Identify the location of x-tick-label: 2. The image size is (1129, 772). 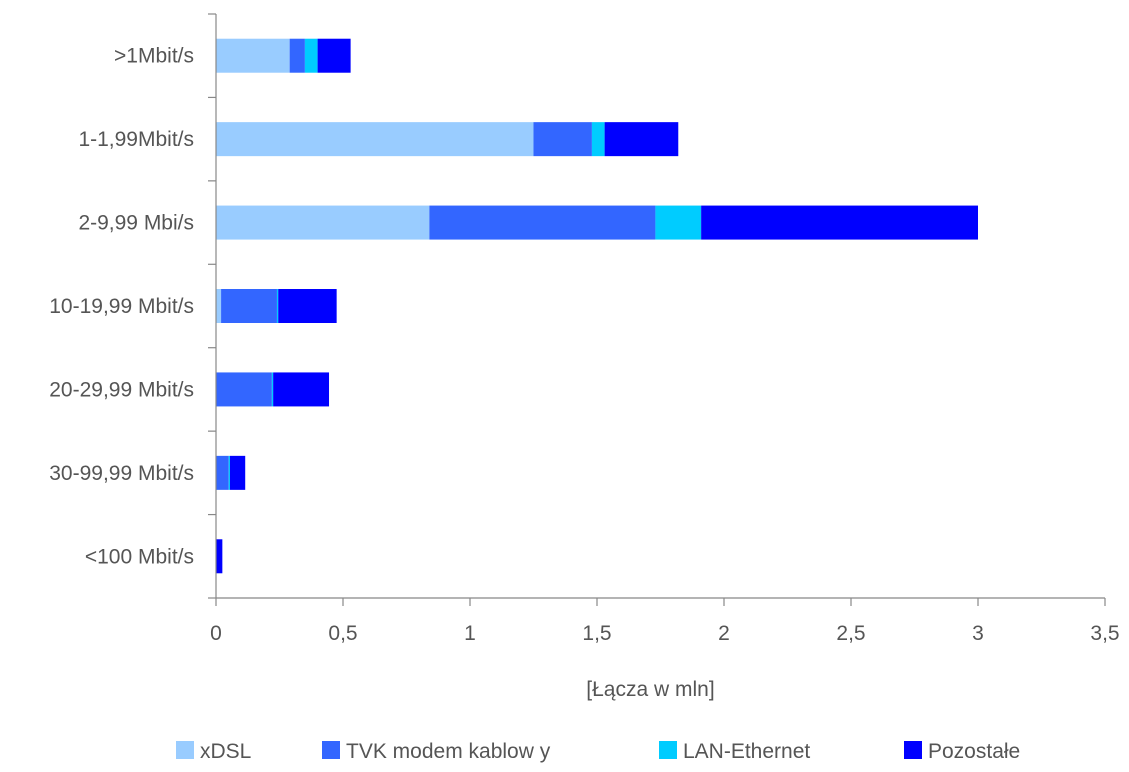
(724, 633).